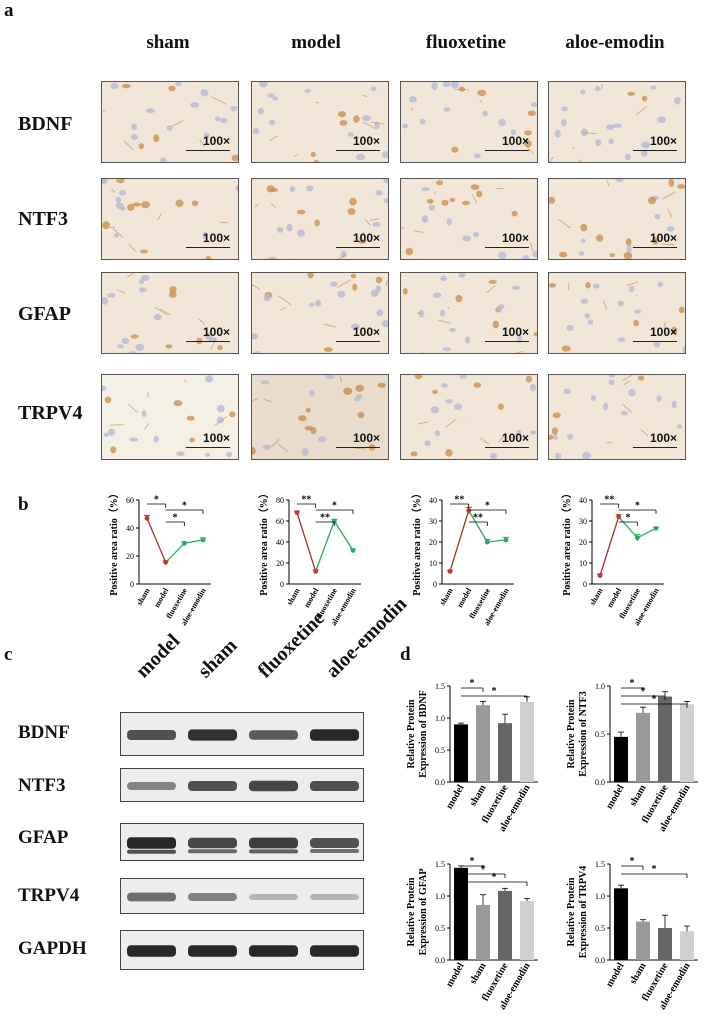 This screenshot has width=714, height=1025. I want to click on y-tick-label: 30, so click(433, 521).